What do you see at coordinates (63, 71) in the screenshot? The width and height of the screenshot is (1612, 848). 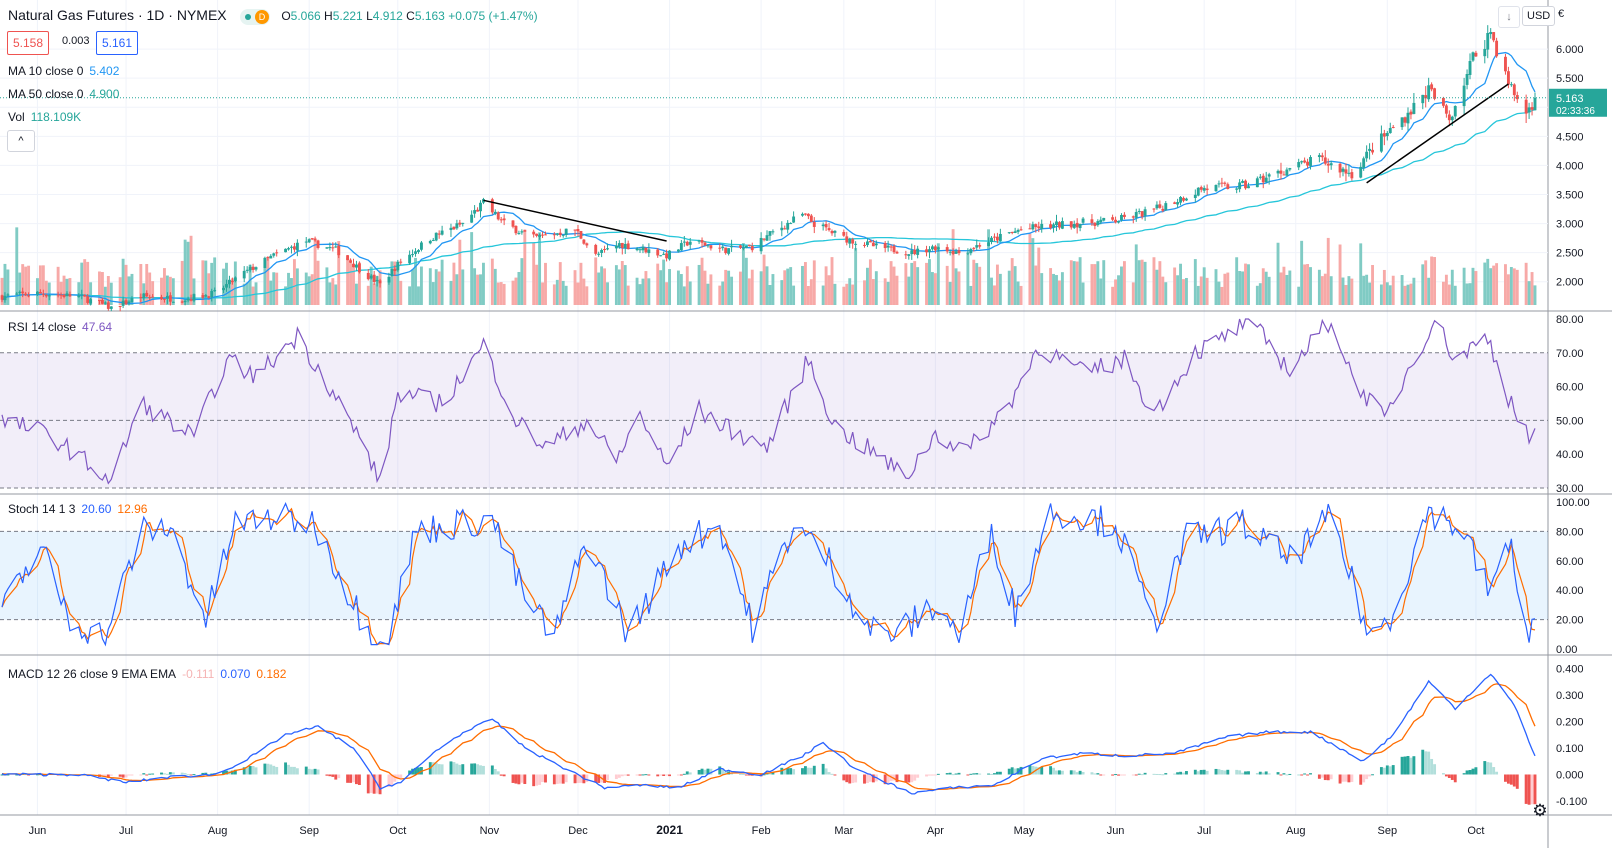 I see `ma10-legend: MA 10 close 0 5.402` at bounding box center [63, 71].